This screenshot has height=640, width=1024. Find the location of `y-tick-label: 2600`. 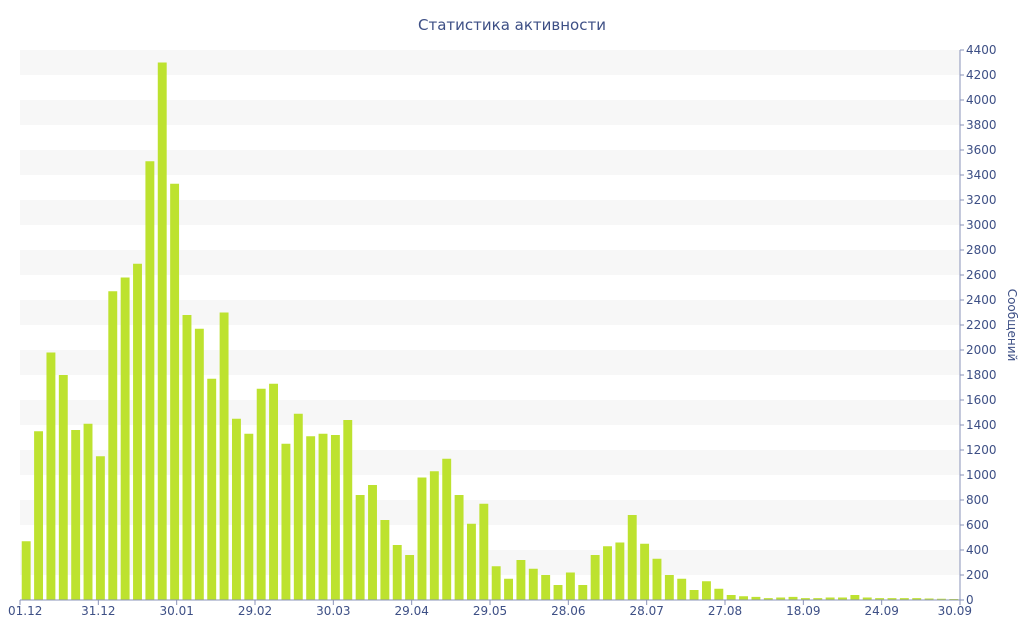

y-tick-label: 2600 is located at coordinates (981, 275).